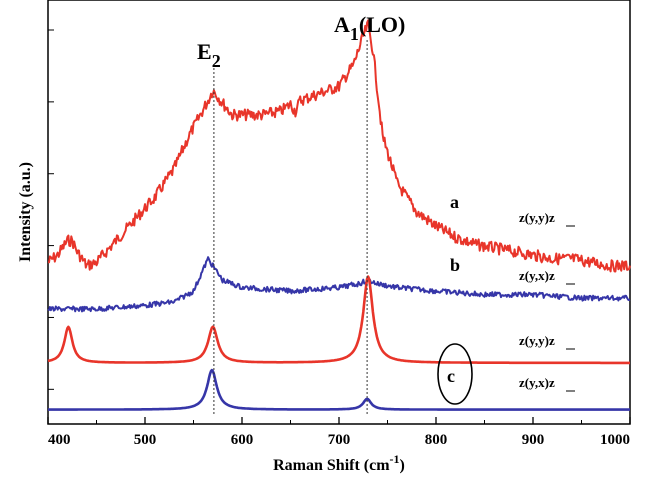 The image size is (671, 484). Describe the element at coordinates (339, 463) in the screenshot. I see `x-axis-label: Raman Shift (cm-1)` at that location.